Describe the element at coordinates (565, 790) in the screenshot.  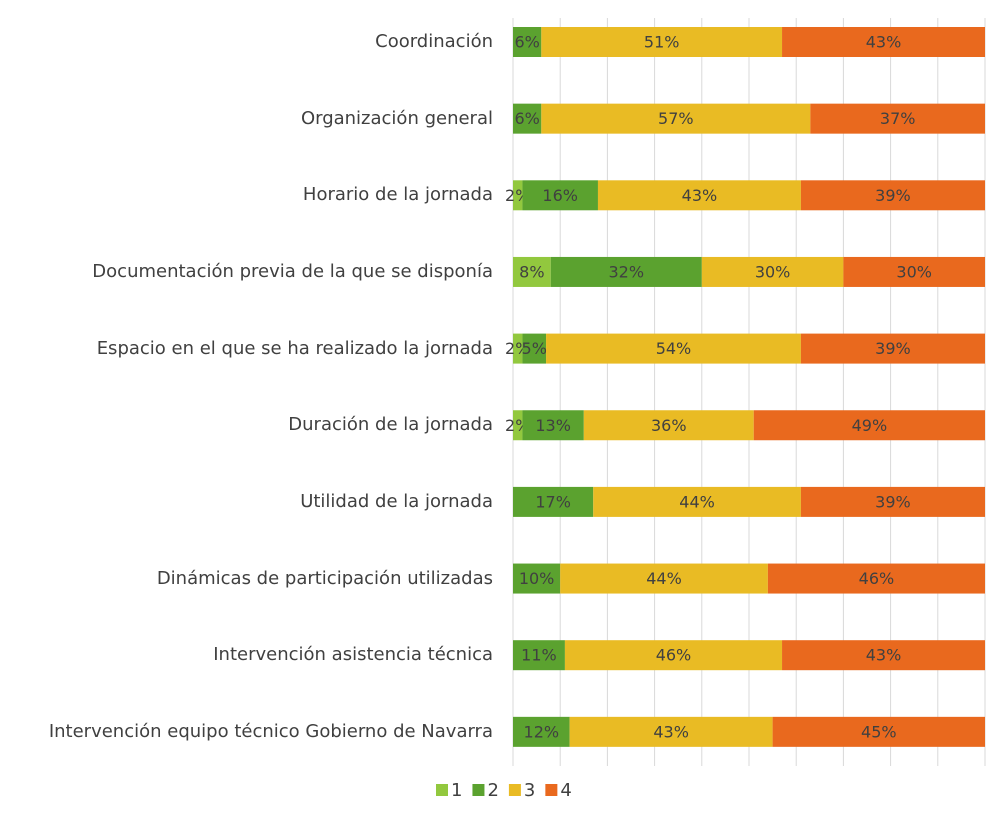
I see `legend-label: 4` at that location.